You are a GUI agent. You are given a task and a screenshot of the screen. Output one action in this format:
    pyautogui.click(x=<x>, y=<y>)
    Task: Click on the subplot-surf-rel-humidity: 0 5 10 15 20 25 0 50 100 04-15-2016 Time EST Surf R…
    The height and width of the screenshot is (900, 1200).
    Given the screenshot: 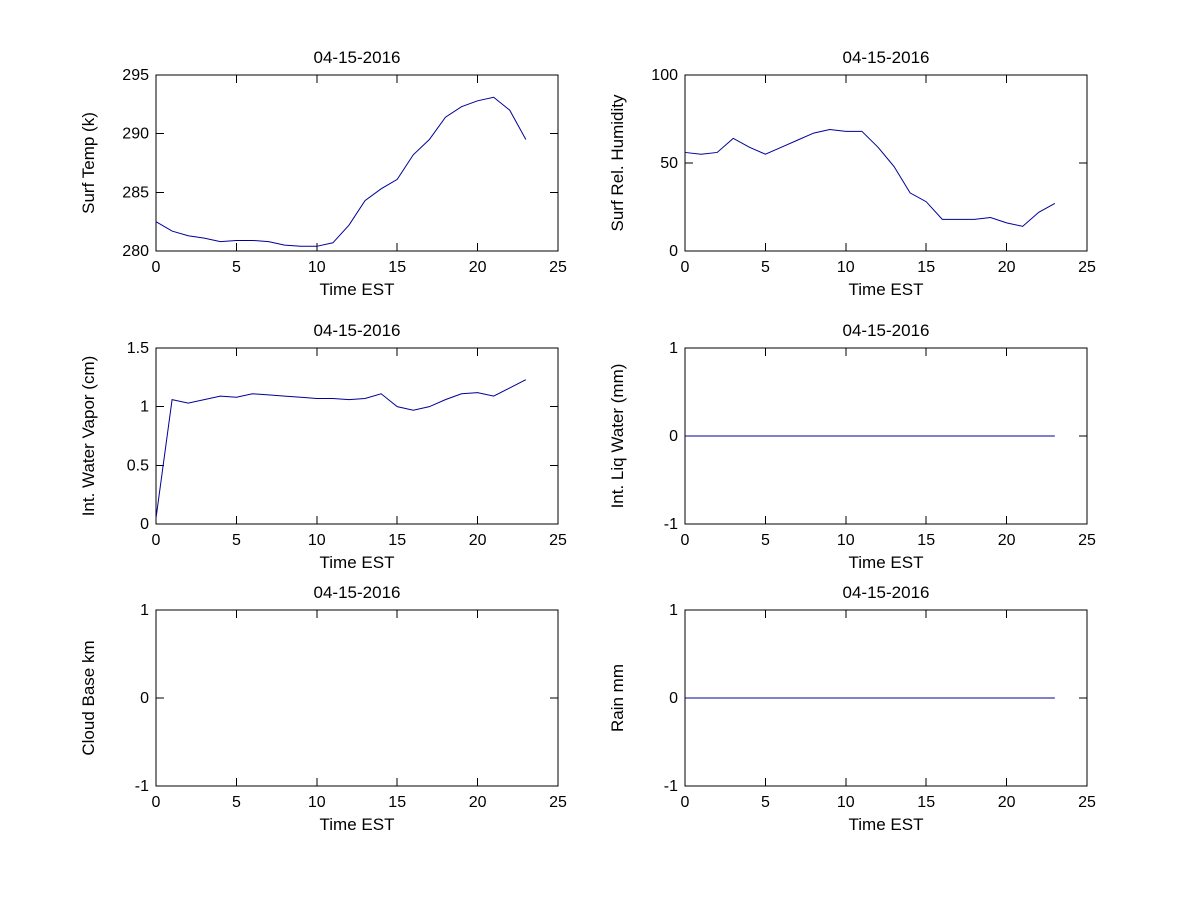 What is the action you would take?
    pyautogui.click(x=852, y=173)
    